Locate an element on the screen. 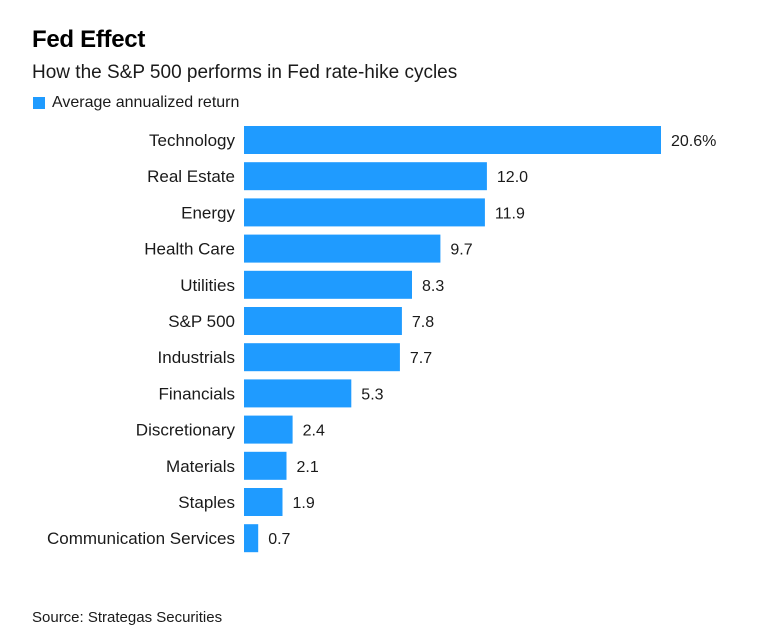 The height and width of the screenshot is (637, 770). category-label: Health Care is located at coordinates (189, 249).